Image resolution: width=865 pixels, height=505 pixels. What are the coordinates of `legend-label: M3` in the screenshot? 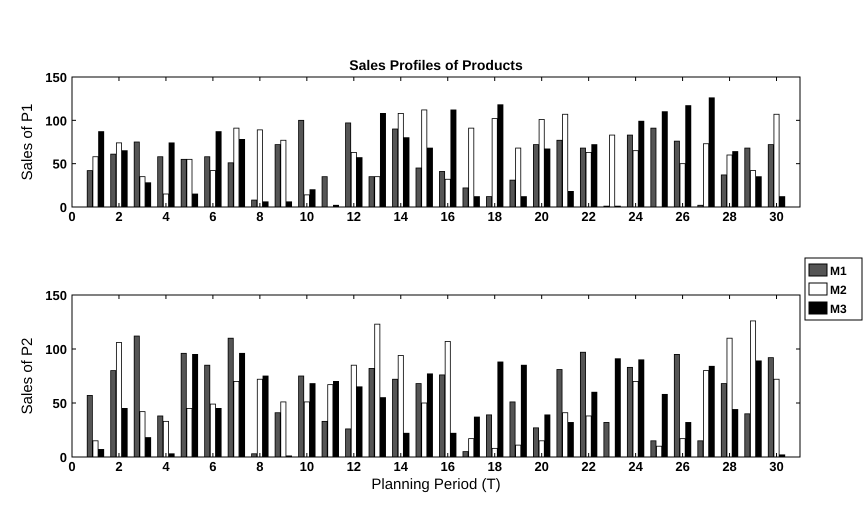 It's located at (838, 309).